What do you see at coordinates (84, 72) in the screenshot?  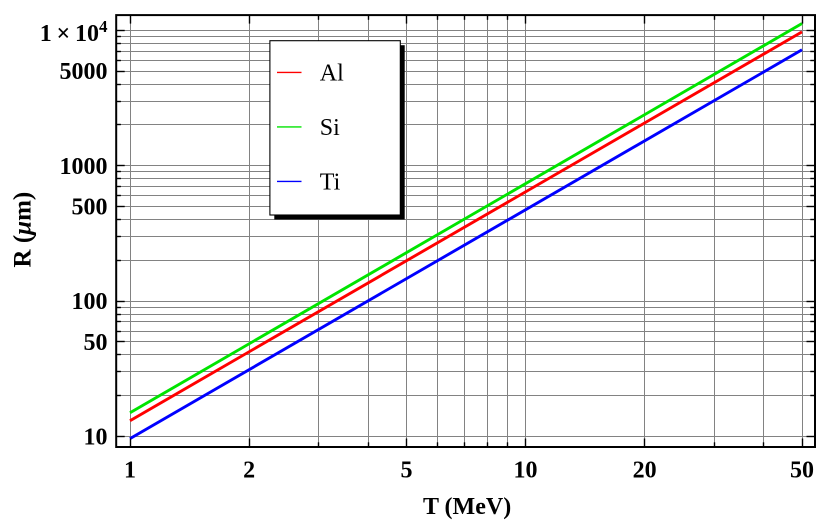 I see `svg-text: 5000` at bounding box center [84, 72].